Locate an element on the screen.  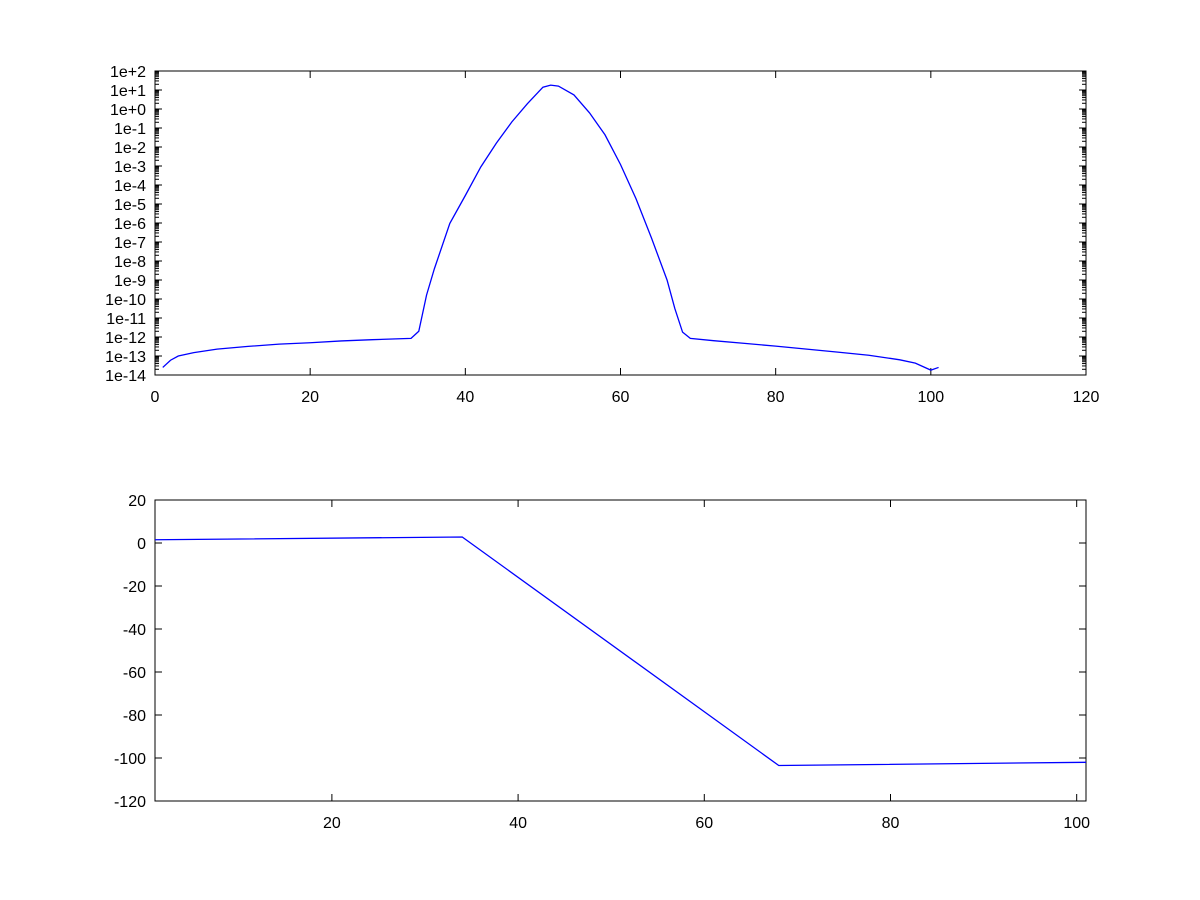
top-x-tick-label: 40 is located at coordinates (465, 397).